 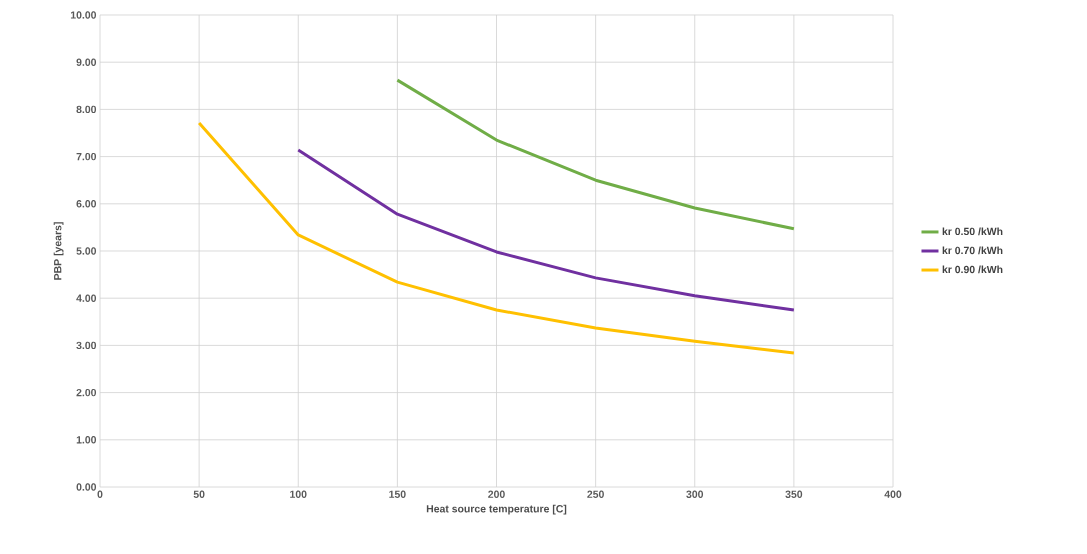 I want to click on x-tick-label: 300, so click(x=695, y=494).